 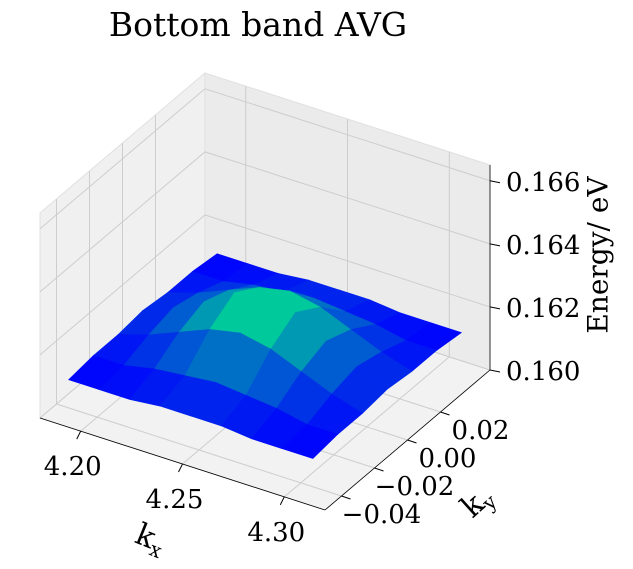 I want to click on z-tick-label: 0.164, so click(x=543, y=246).